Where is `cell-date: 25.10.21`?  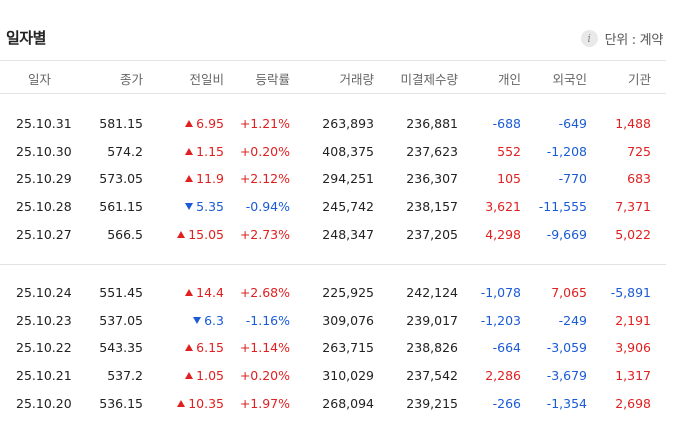 cell-date: 25.10.21 is located at coordinates (44, 376).